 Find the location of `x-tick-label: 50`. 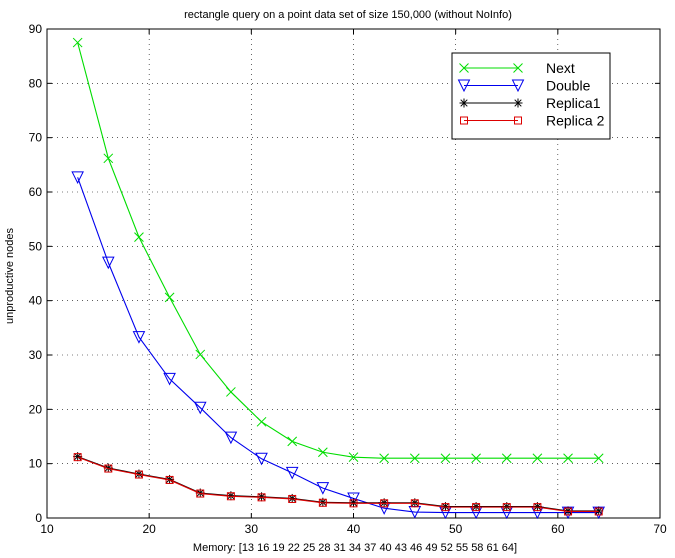

x-tick-label: 50 is located at coordinates (456, 529).